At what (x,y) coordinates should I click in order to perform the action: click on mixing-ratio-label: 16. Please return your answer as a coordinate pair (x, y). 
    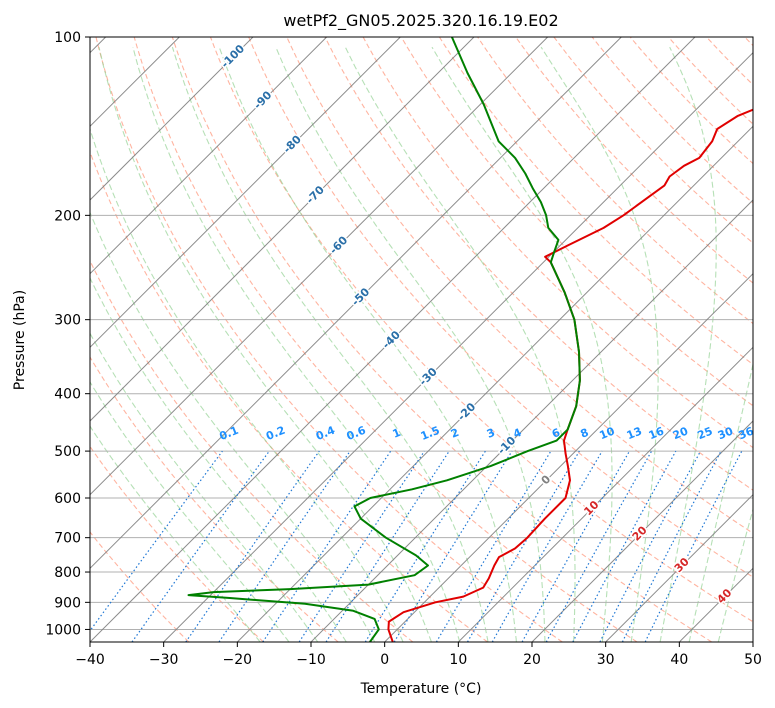
    Looking at the image, I should click on (656, 433).